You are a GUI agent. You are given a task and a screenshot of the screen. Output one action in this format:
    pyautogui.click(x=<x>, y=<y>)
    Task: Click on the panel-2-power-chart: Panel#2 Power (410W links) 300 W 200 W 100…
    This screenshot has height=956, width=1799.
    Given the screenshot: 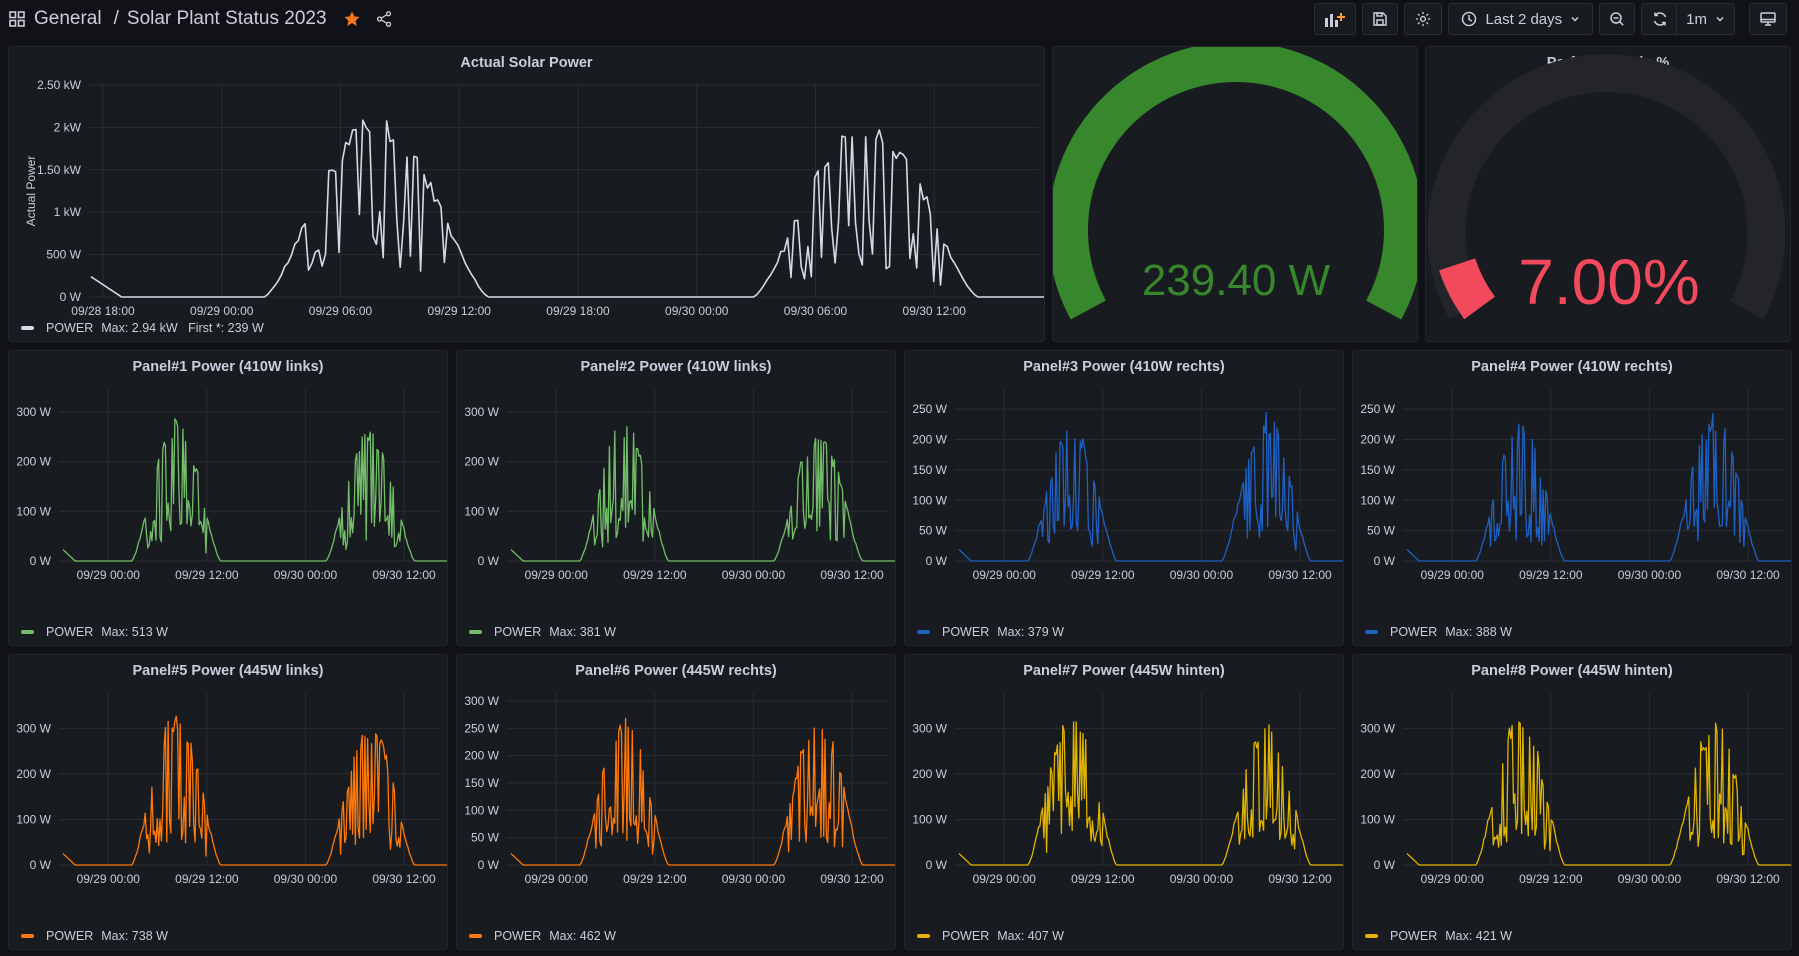 What is the action you would take?
    pyautogui.click(x=676, y=498)
    